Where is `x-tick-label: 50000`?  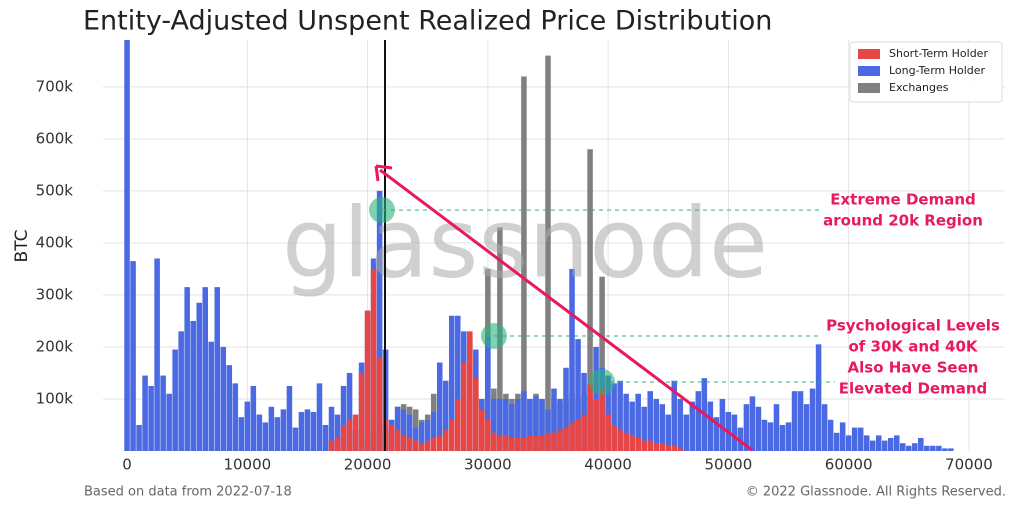
x-tick-label: 50000 is located at coordinates (729, 465).